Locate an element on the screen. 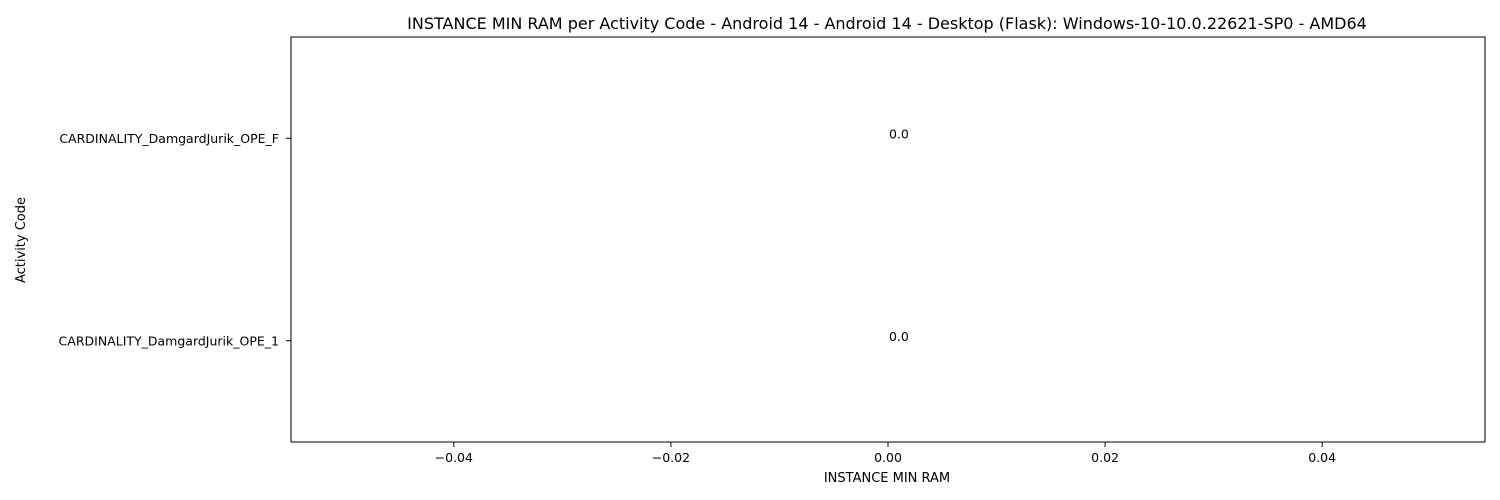  x-tick-label: −0.02 is located at coordinates (671, 457).